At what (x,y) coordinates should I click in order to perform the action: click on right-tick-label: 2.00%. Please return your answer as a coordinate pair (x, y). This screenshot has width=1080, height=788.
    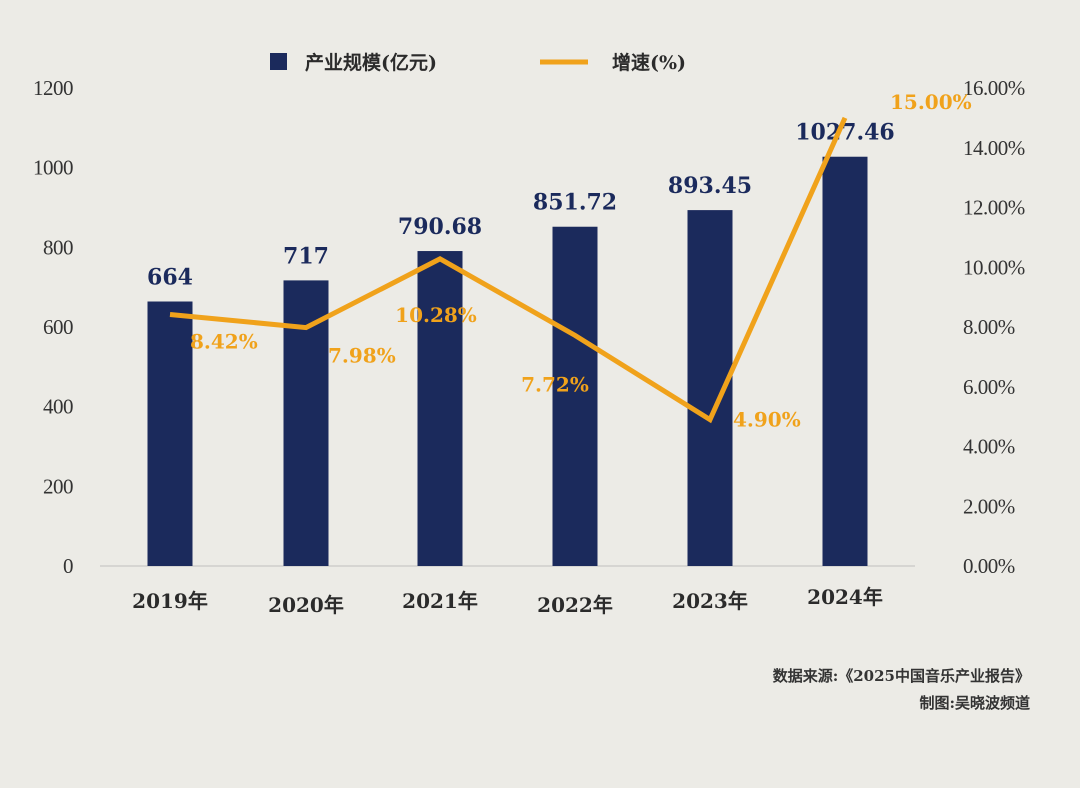
    Looking at the image, I should click on (989, 506).